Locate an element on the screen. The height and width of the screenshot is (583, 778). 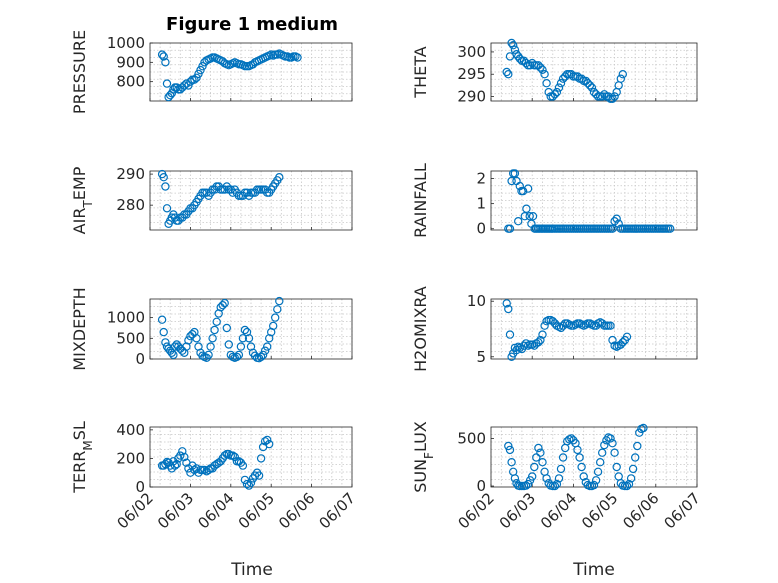
y-tick-label: 290 is located at coordinates (130, 174).